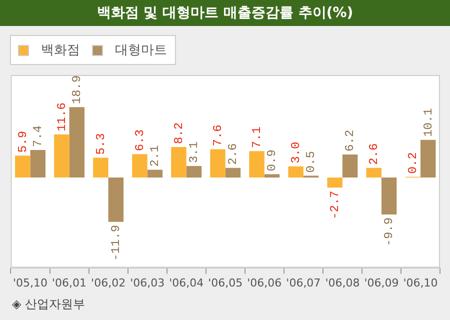 This screenshot has height=320, width=450. I want to click on x-tick-label: '06,05, so click(225, 283).